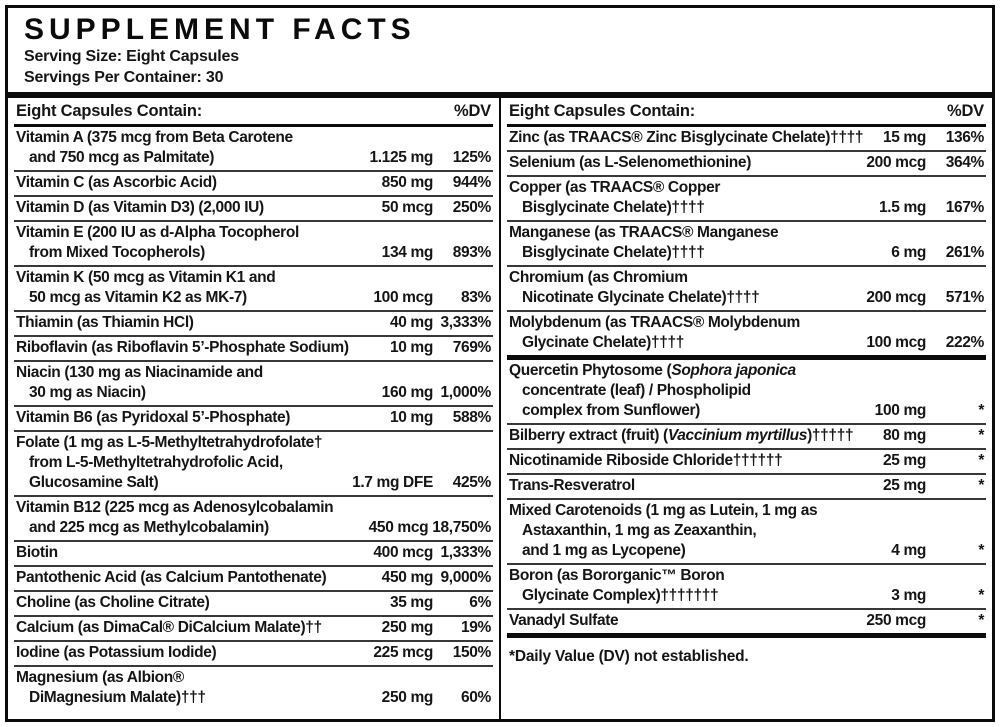 Image resolution: width=1000 pixels, height=727 pixels. What do you see at coordinates (122, 157) in the screenshot?
I see `nutrient-name-text: and 750 mcg as Palmitate)` at bounding box center [122, 157].